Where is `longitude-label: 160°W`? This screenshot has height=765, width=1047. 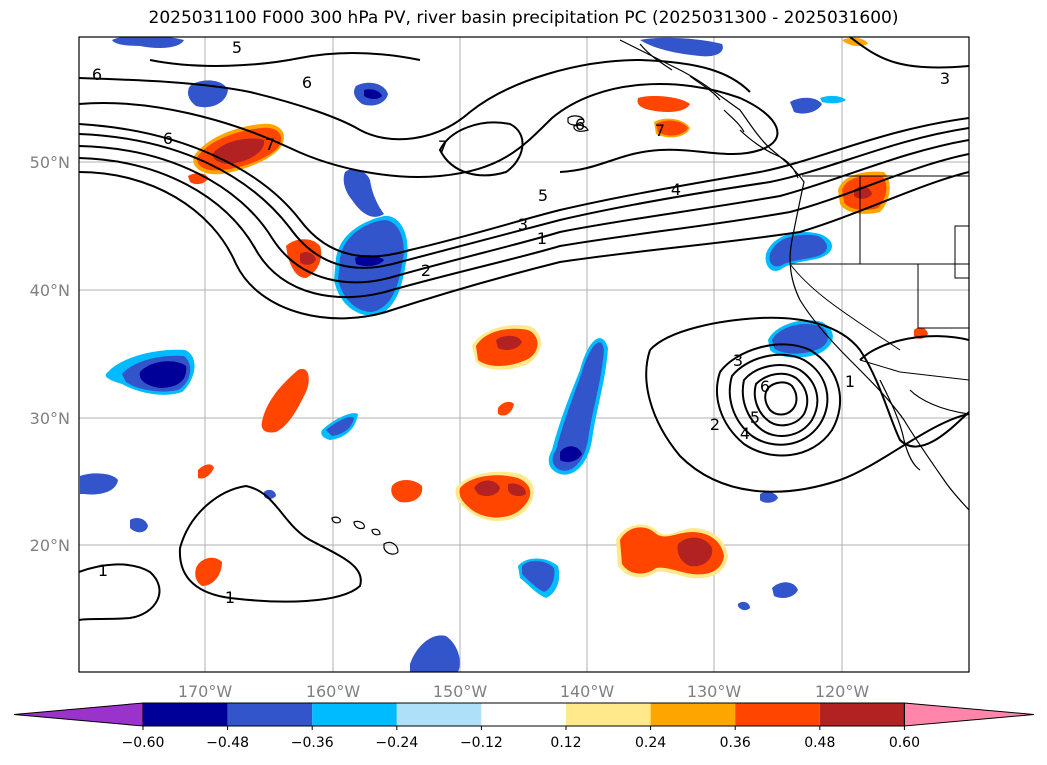 longitude-label: 160°W is located at coordinates (333, 691).